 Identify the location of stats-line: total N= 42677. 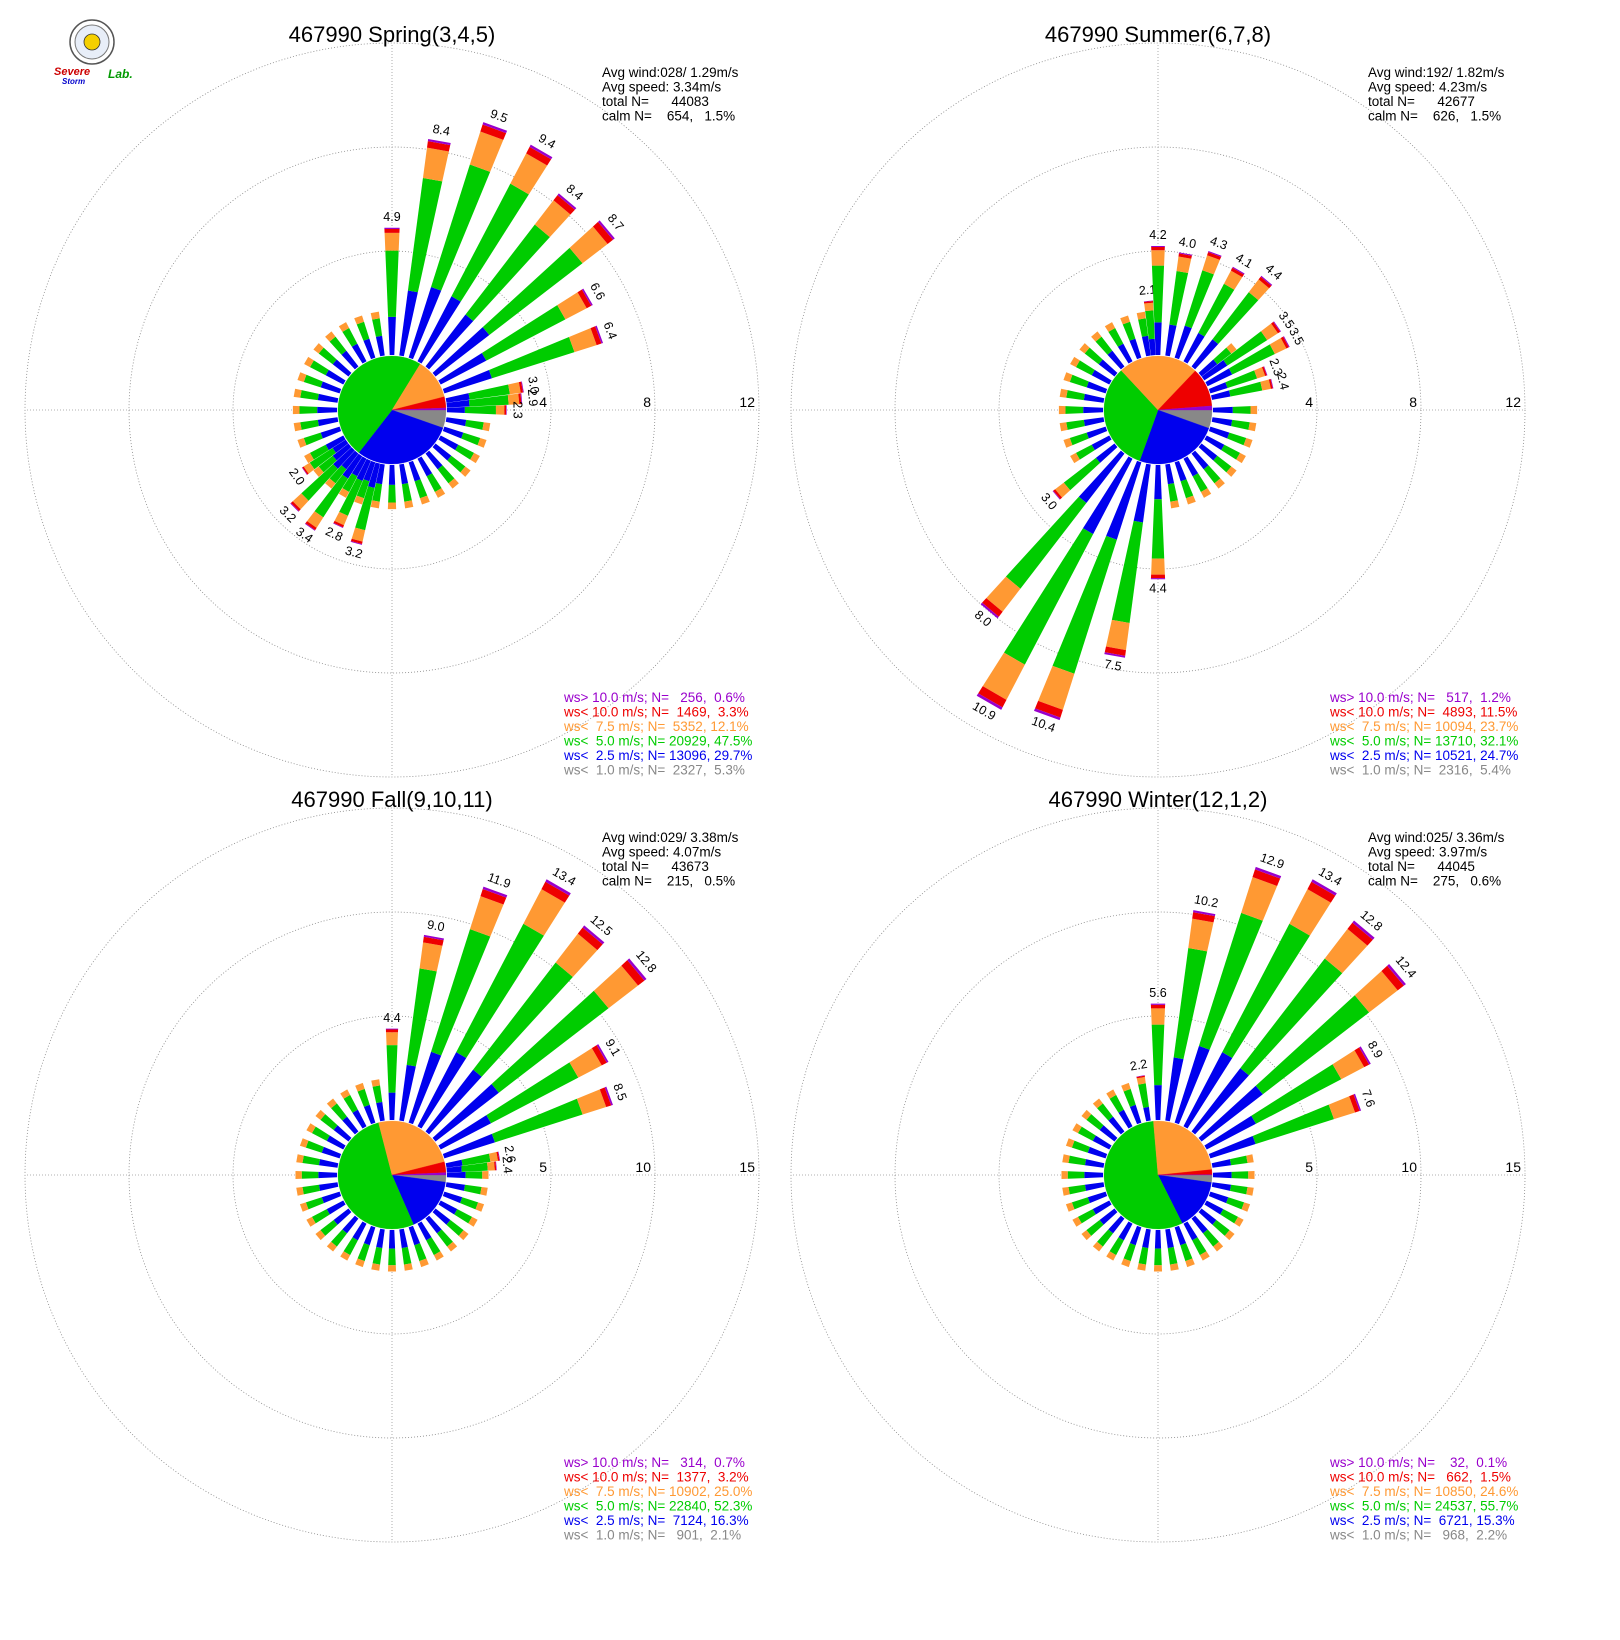
(1421, 101).